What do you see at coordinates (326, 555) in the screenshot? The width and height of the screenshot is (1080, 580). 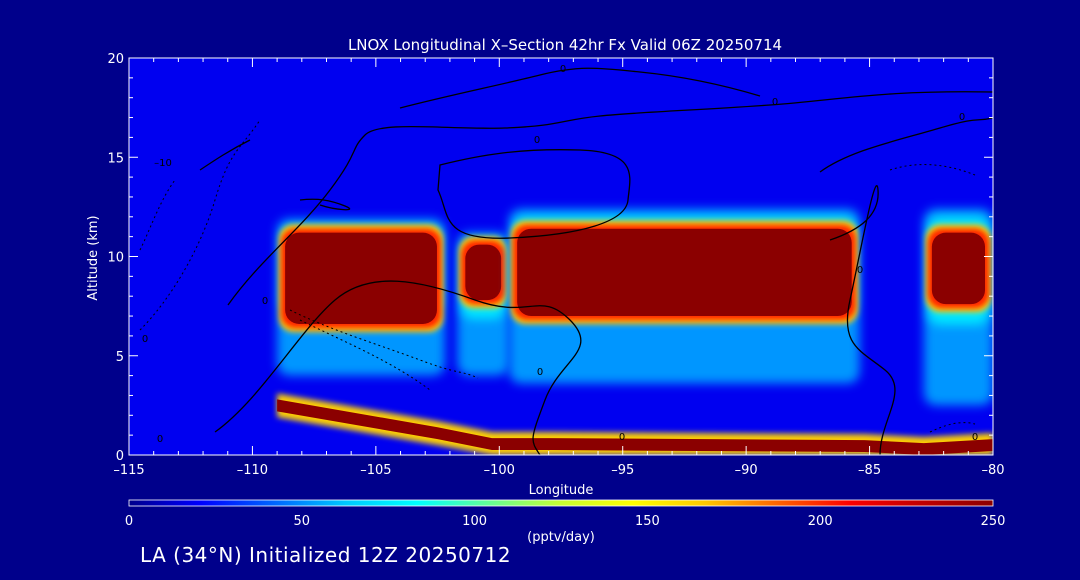 I see `footer-caption: LA (34°N) Initialized 12Z 20250712` at bounding box center [326, 555].